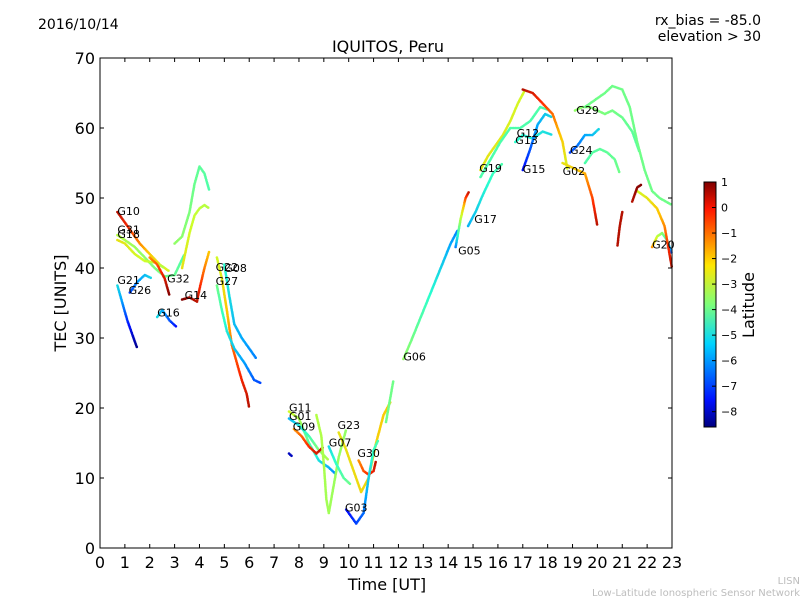  Describe the element at coordinates (709, 37) in the screenshot. I see `elevation-text: elevation > 30` at that location.